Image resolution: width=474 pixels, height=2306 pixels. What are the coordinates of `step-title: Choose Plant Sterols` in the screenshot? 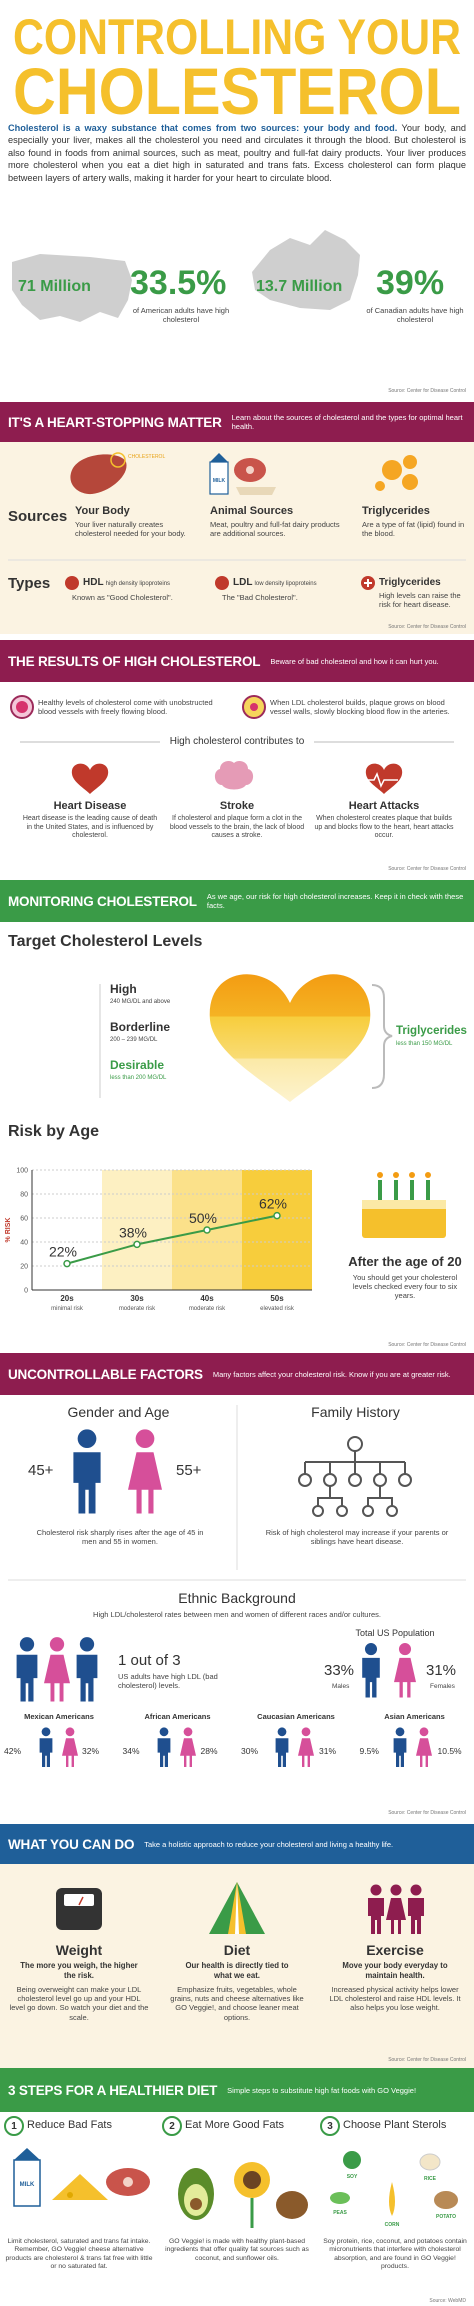 It's located at (395, 2125).